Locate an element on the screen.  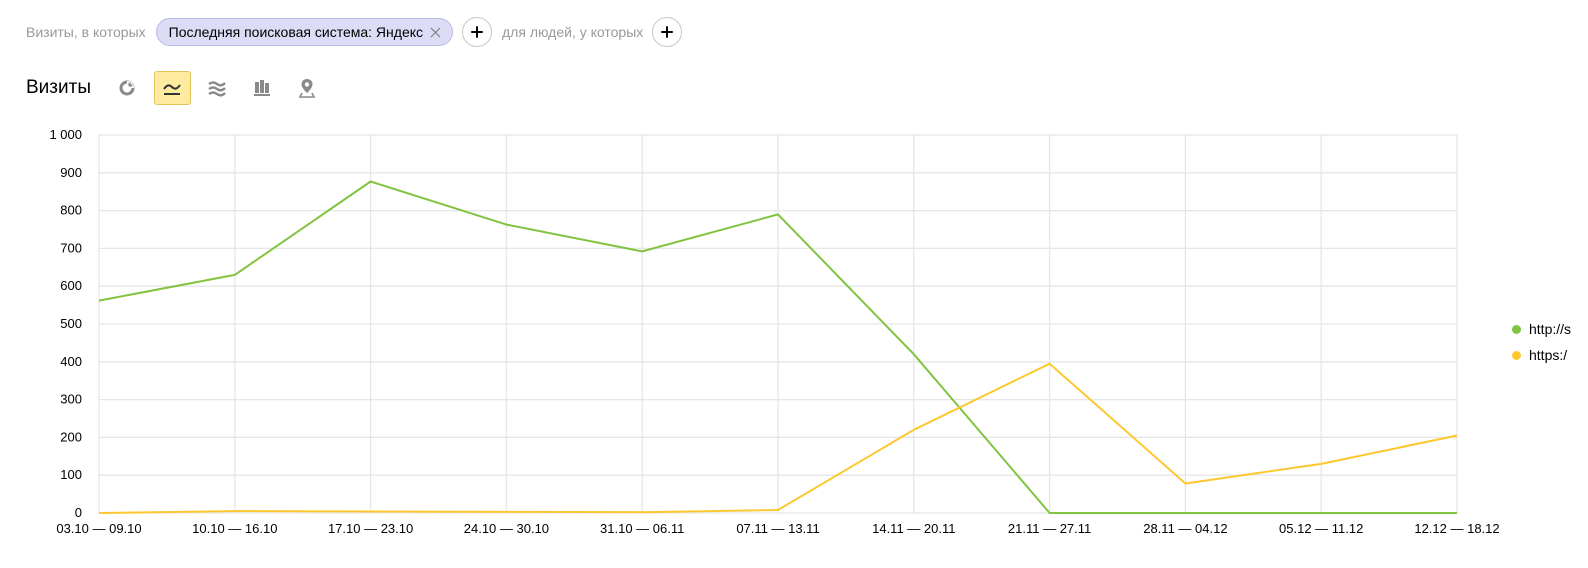
y-tick-label: 0 is located at coordinates (78, 512).